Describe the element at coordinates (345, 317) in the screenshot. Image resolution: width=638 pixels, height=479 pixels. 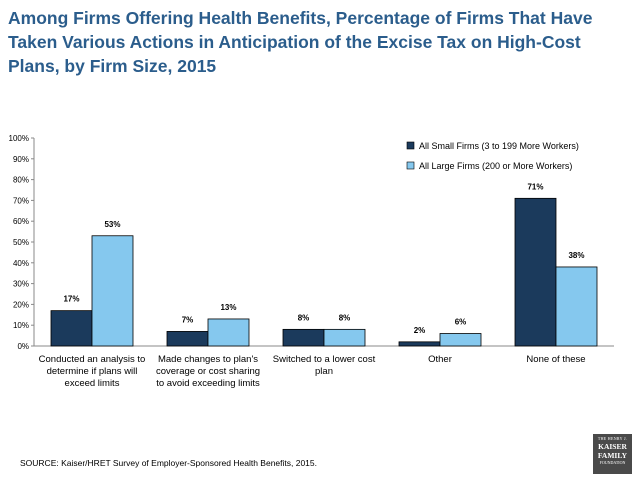
I see `data-label-large-firms: 8%` at that location.